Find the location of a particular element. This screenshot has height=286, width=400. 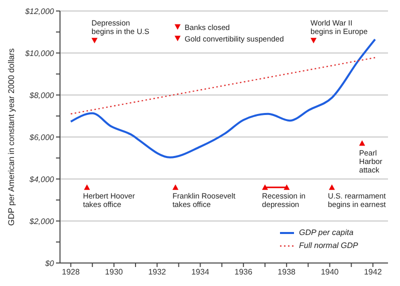

y-tick-label: $0 is located at coordinates (49, 263).